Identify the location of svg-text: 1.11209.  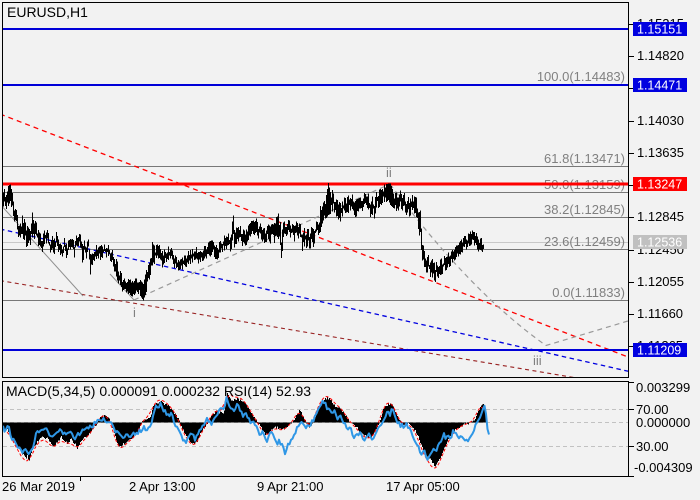
(659, 351).